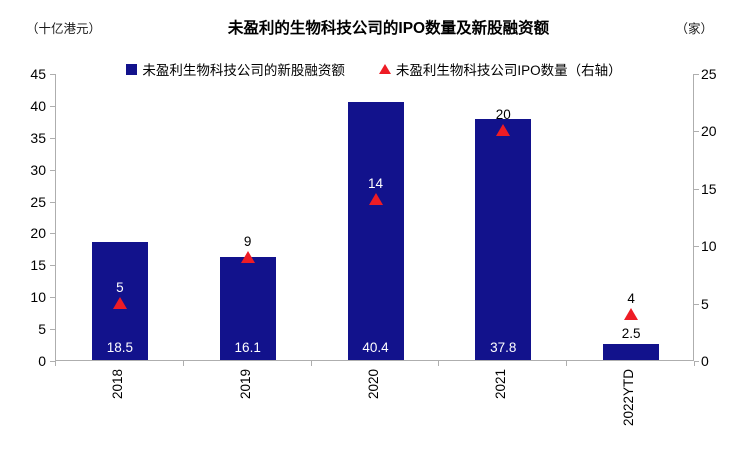 This screenshot has width=737, height=449. What do you see at coordinates (709, 131) in the screenshot?
I see `right-axis-tick-label: 20` at bounding box center [709, 131].